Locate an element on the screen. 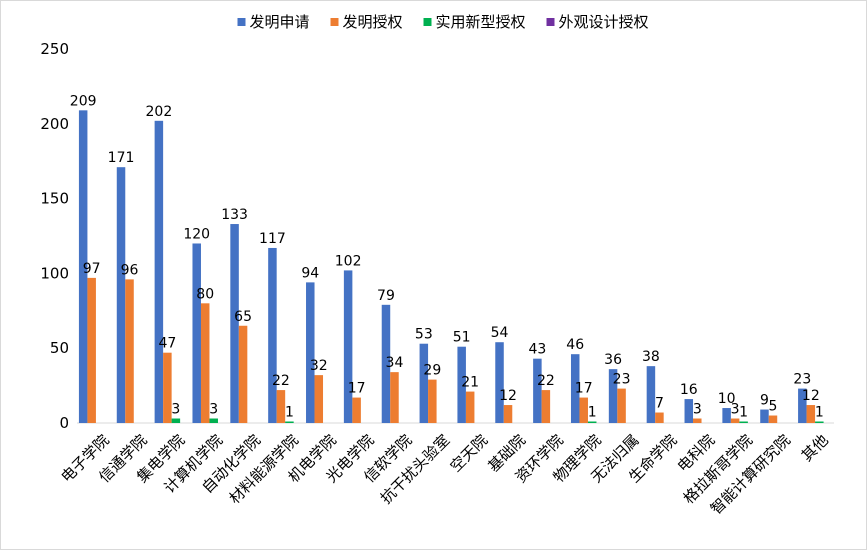  y-tick-label: 250 is located at coordinates (54, 49).